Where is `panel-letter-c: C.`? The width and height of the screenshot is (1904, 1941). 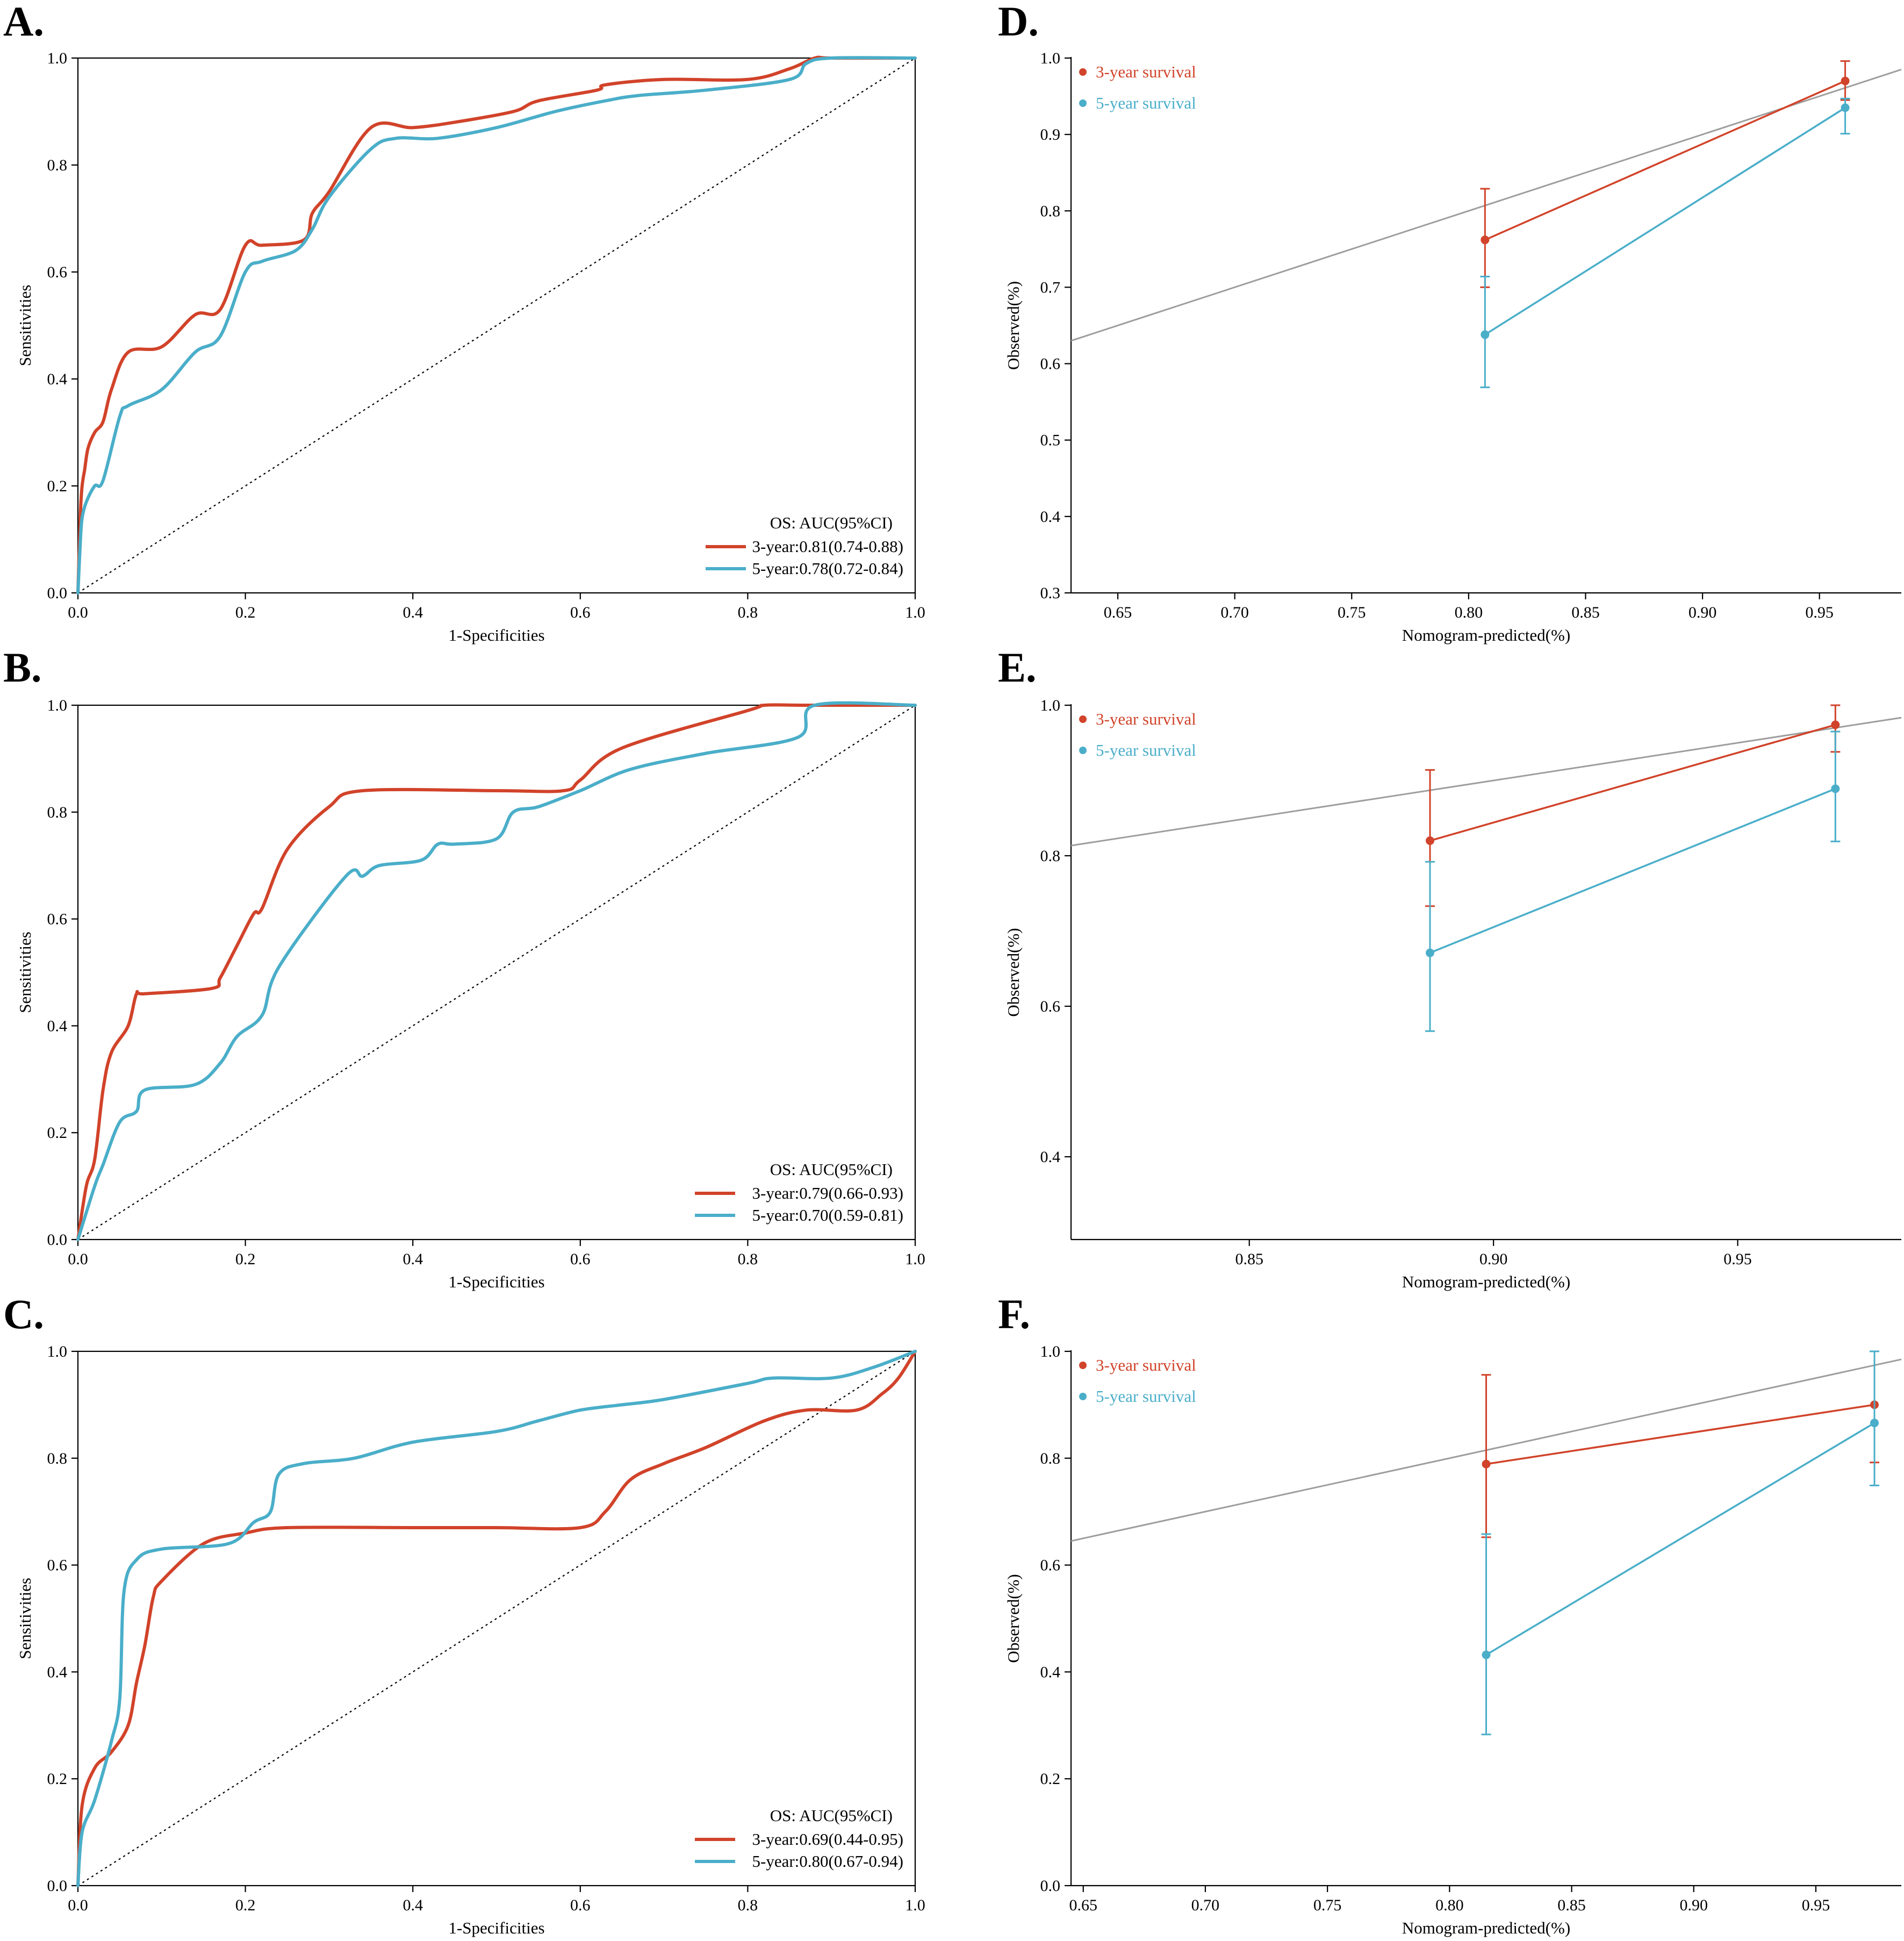 panel-letter-c: C. is located at coordinates (23, 1314).